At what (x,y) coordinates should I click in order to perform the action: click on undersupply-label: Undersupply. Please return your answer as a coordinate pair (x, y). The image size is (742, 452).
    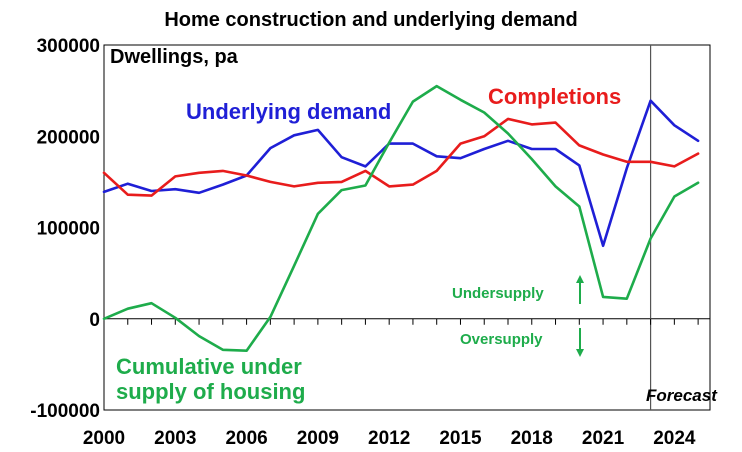
    Looking at the image, I should click on (498, 293).